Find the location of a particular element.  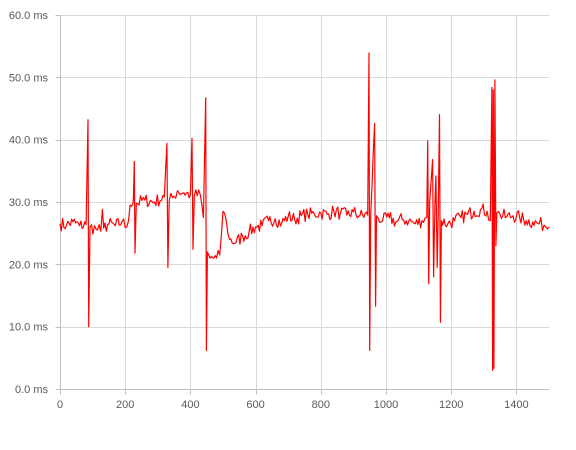

y-tick-label: 0.0 ms is located at coordinates (32, 390).